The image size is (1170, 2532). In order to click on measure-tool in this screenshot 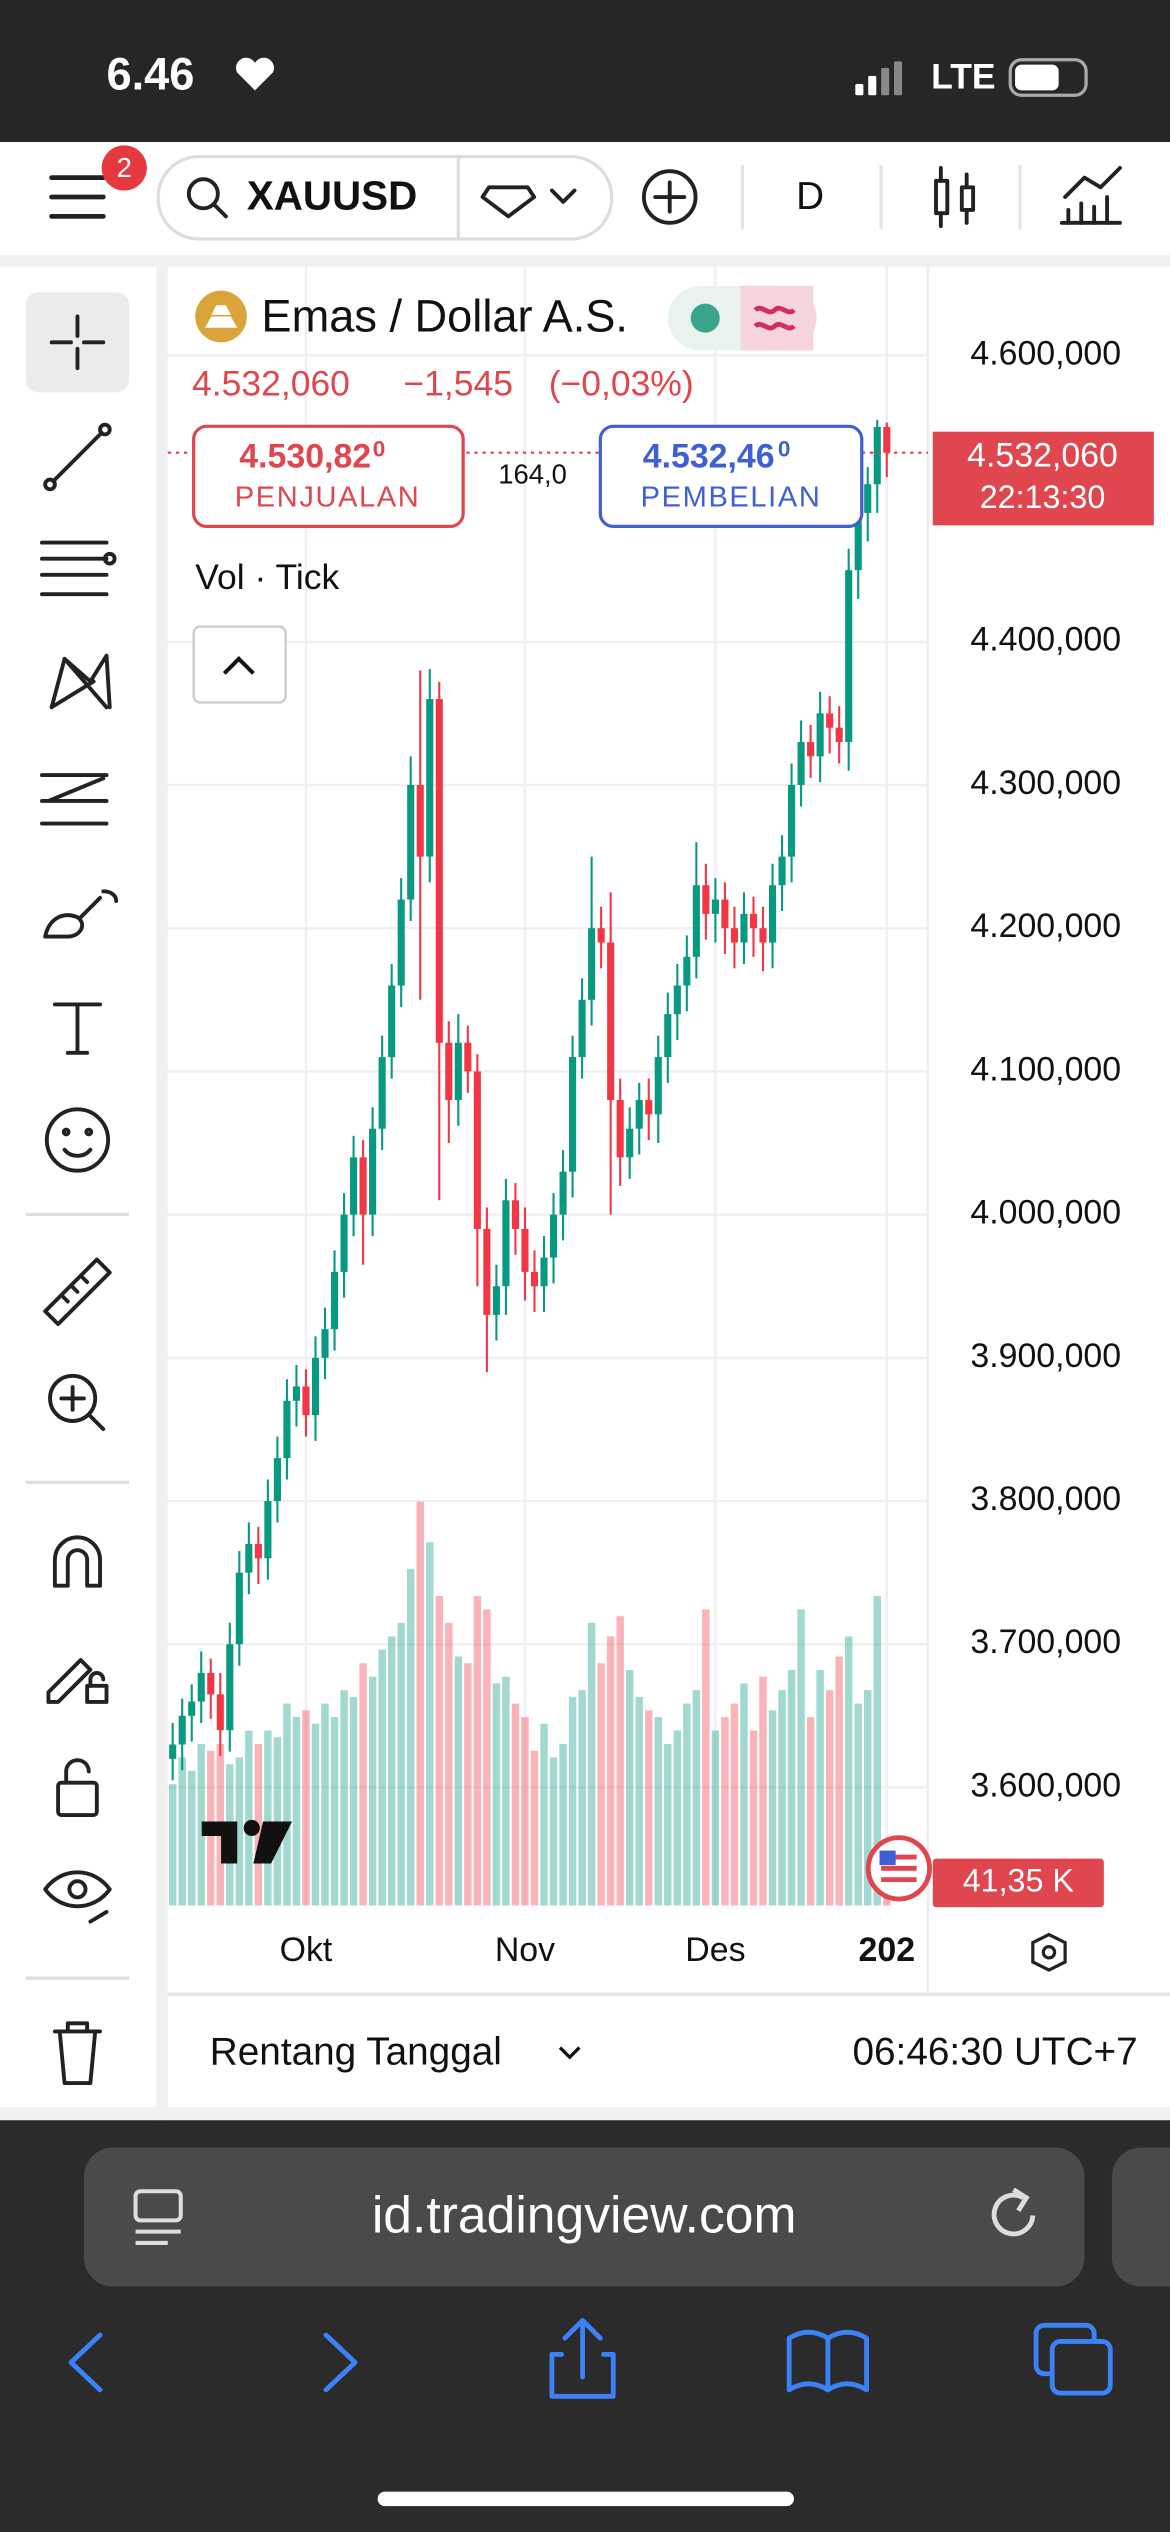, I will do `click(77, 1292)`.